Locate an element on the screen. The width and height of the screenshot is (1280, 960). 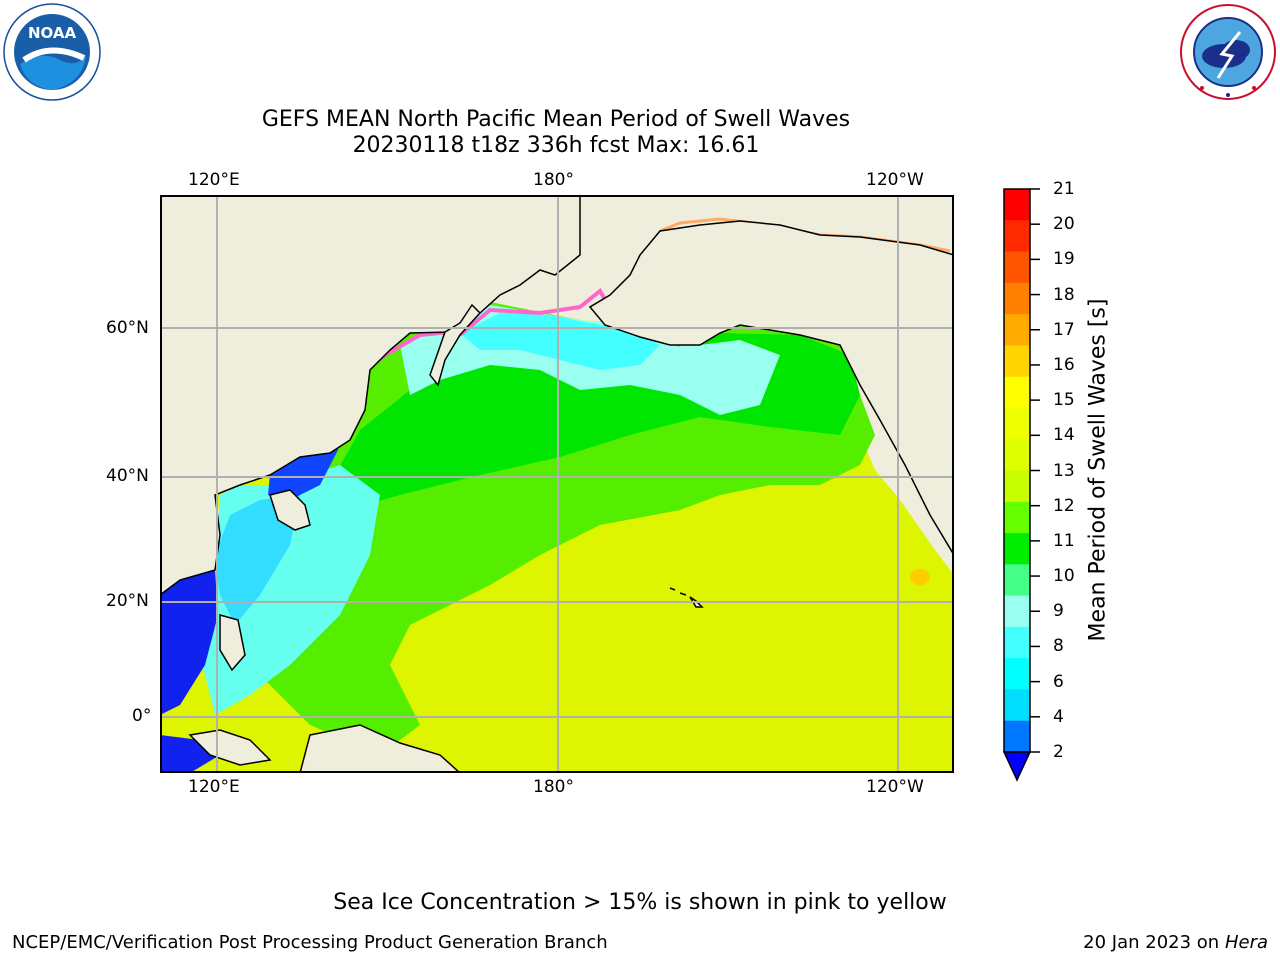
colorbar is located at coordinates (1021, 485).